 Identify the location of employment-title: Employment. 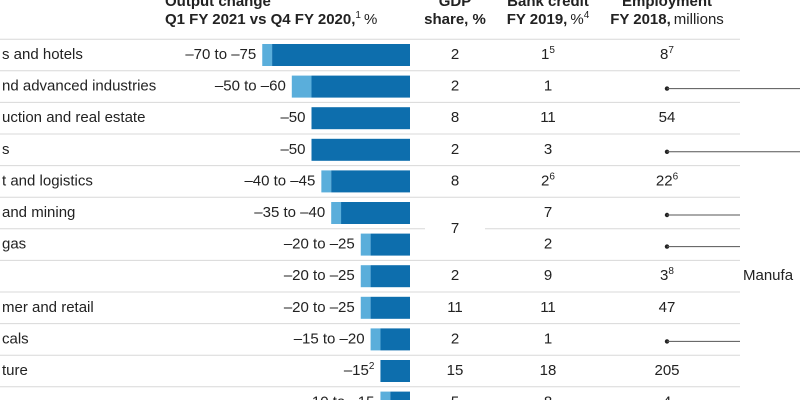
(667, 5).